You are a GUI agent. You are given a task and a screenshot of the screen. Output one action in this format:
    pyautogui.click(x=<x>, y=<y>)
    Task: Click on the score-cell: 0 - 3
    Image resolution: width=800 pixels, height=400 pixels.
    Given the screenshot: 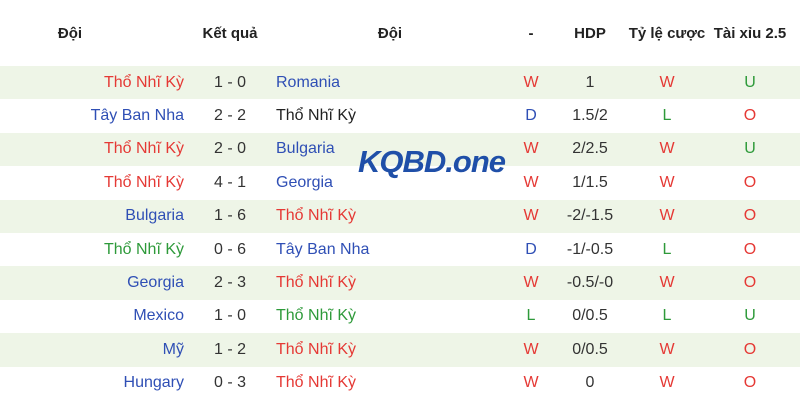 What is the action you would take?
    pyautogui.click(x=229, y=383)
    